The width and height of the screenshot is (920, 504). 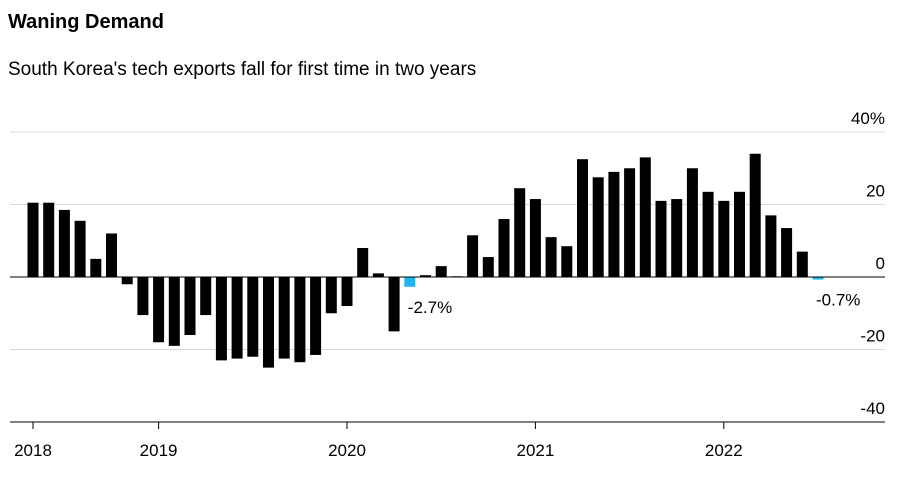 I want to click on y-tick-label: -20, so click(x=872, y=336).